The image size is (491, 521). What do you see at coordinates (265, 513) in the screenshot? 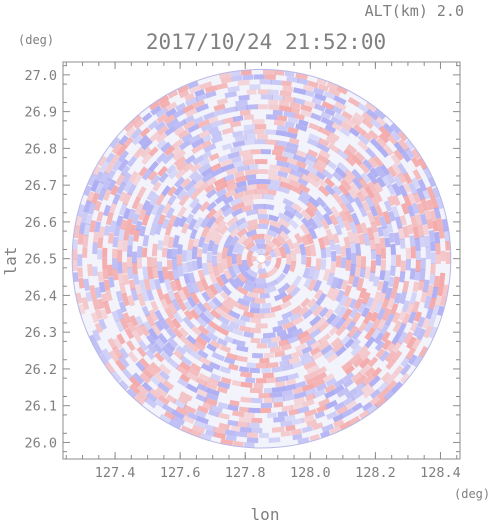
I see `x-axis-title: lon` at bounding box center [265, 513].